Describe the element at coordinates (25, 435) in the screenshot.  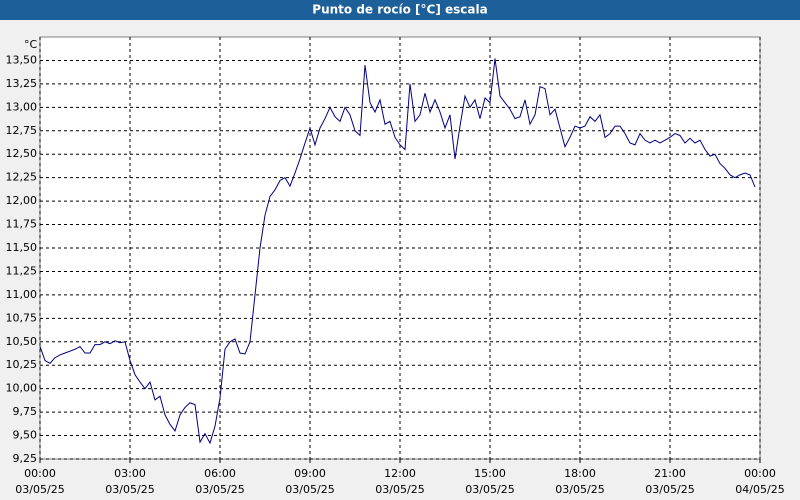
I see `y-tick-label: 9,50` at that location.